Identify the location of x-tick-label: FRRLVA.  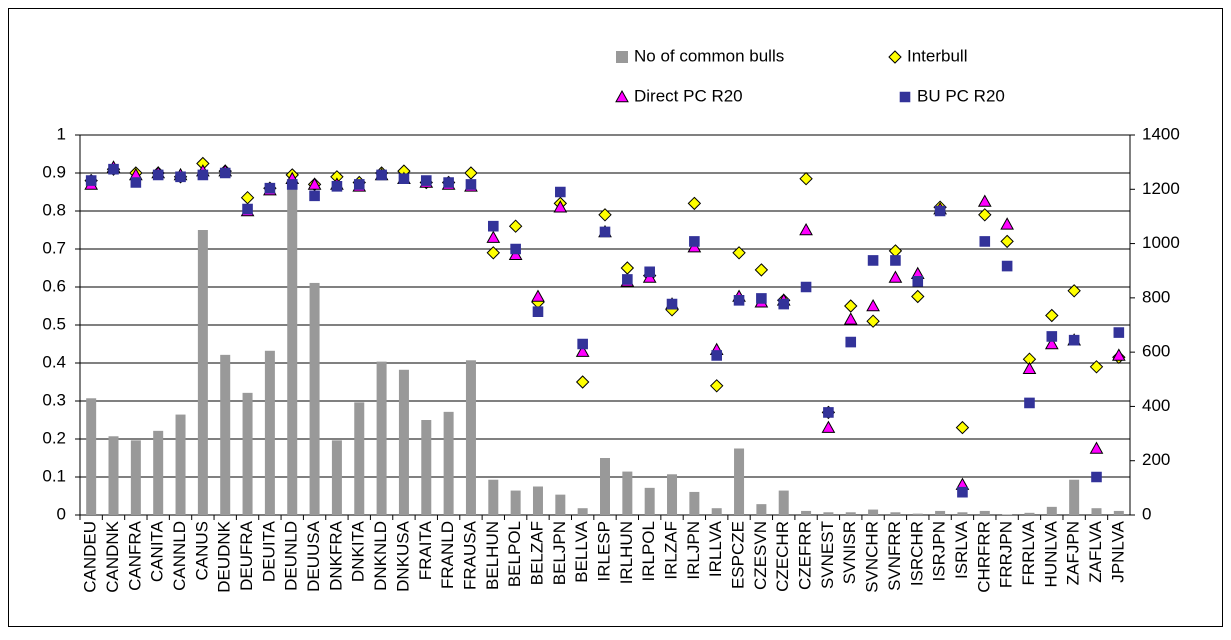
(1028, 552).